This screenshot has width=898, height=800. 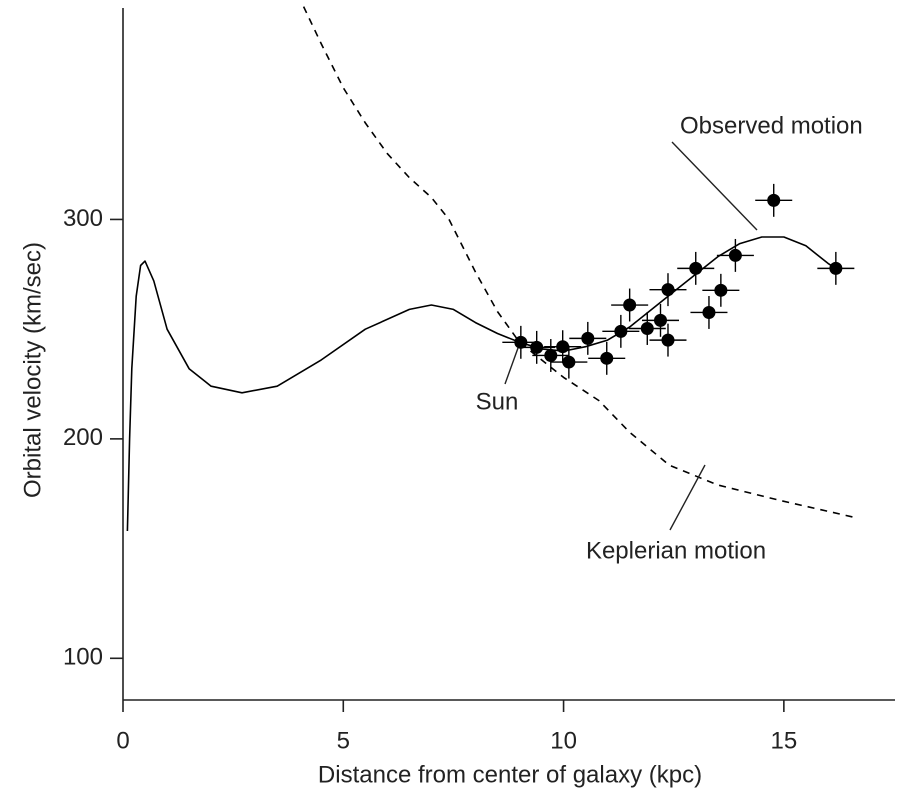 I want to click on annotation: Sun, so click(x=497, y=401).